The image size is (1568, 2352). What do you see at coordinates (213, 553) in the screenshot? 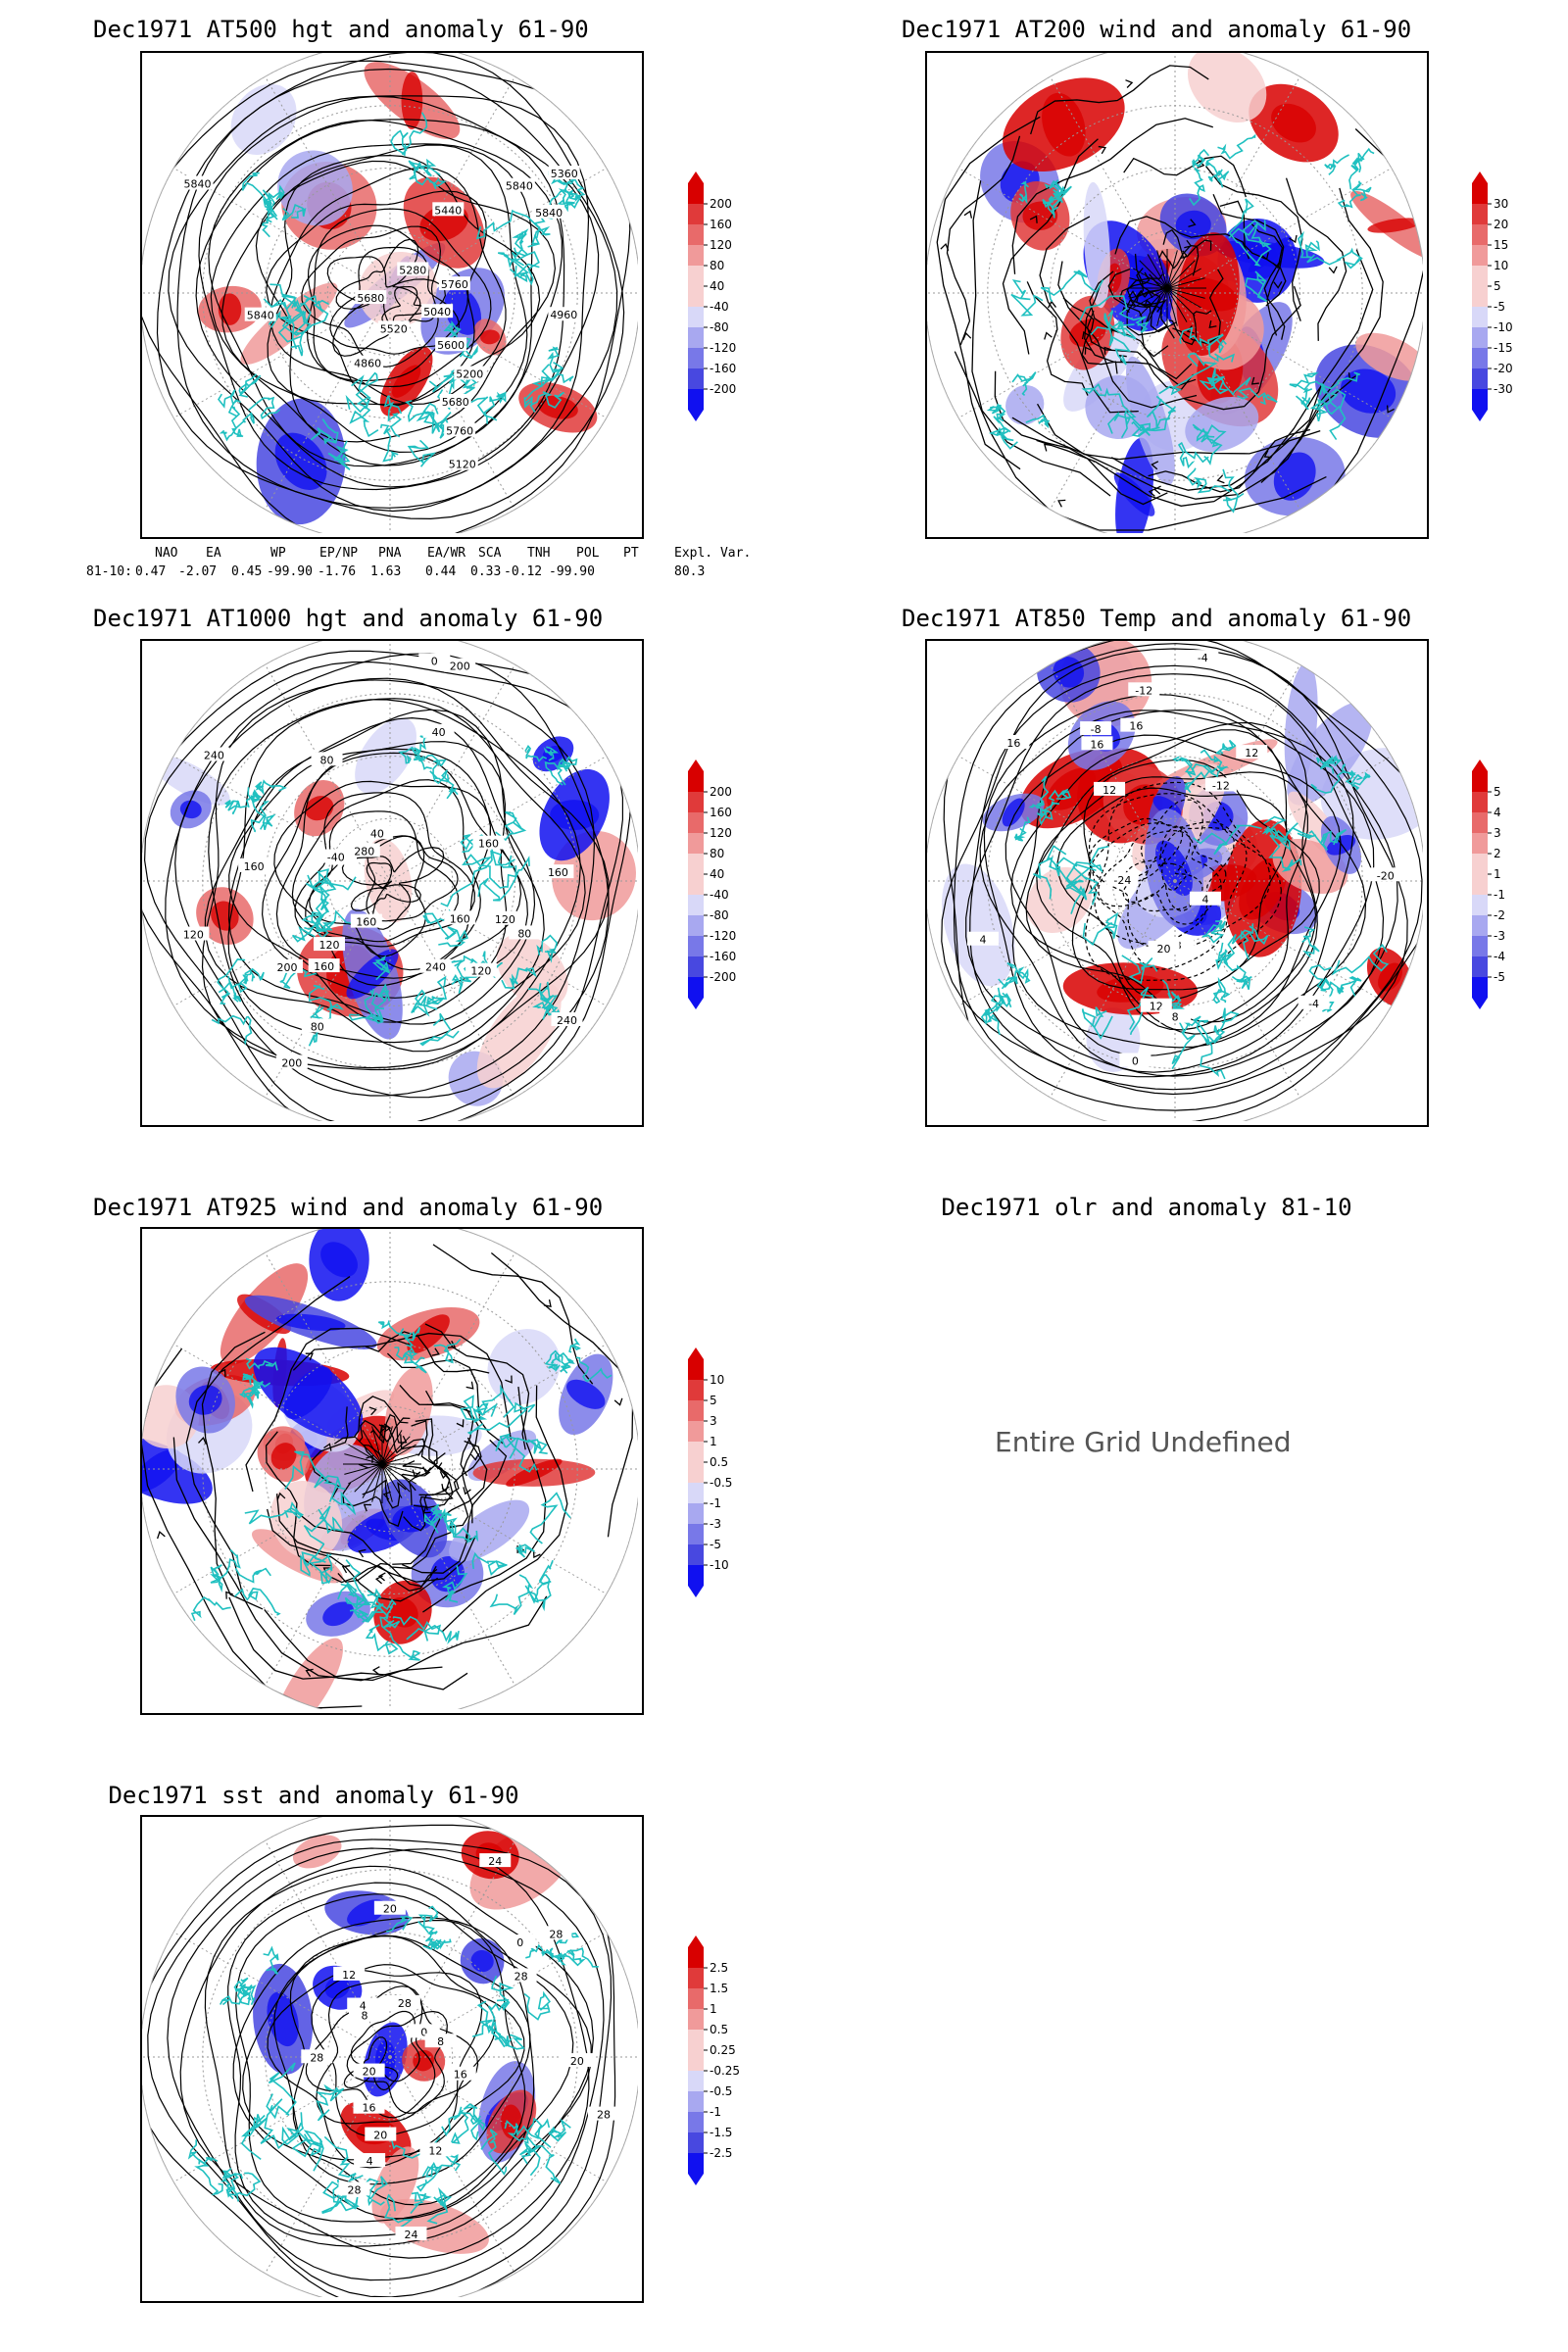
I see `index-header: EA` at bounding box center [213, 553].